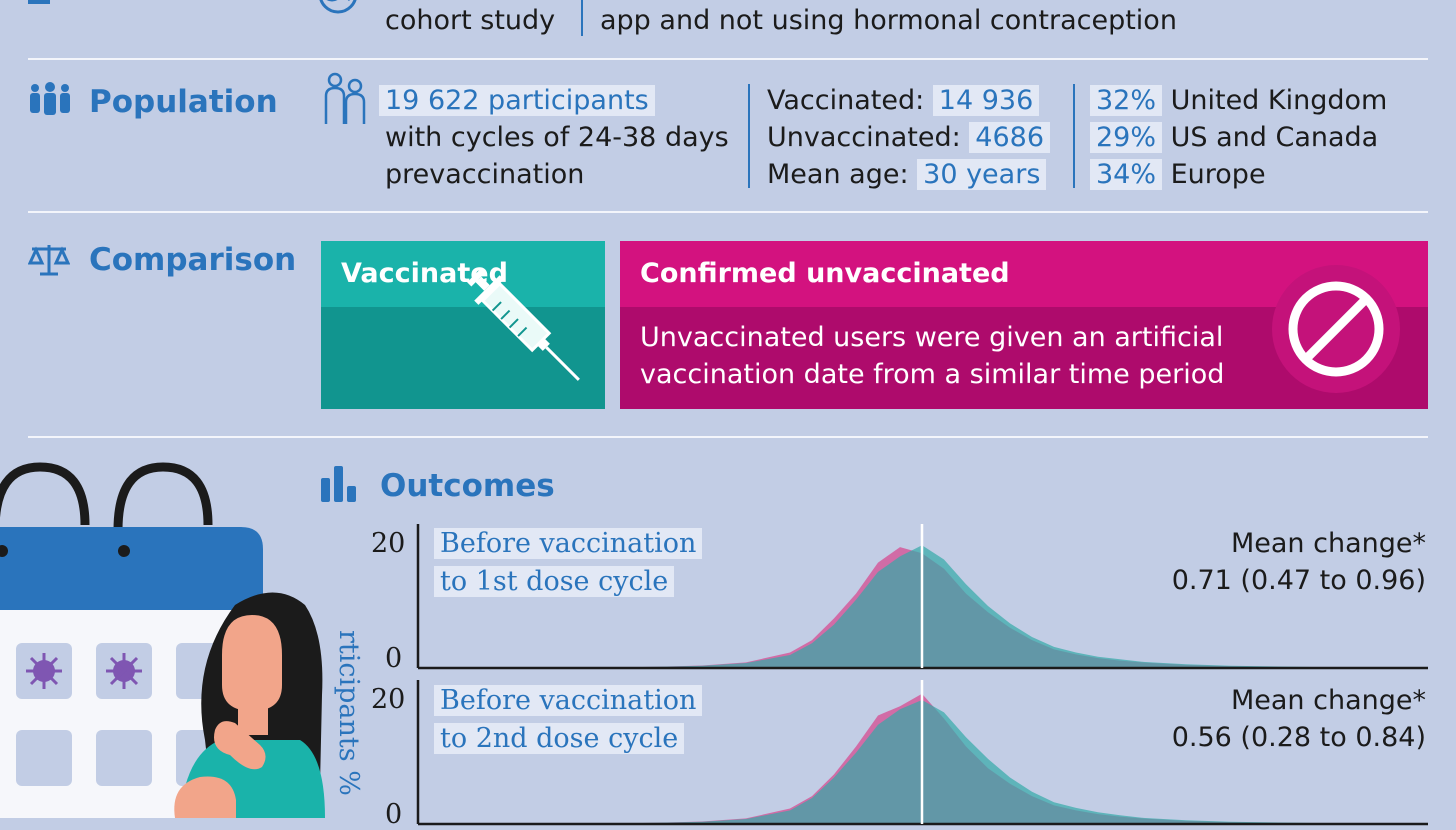  What do you see at coordinates (922, 597) in the screenshot?
I see `chart1-plot` at bounding box center [922, 597].